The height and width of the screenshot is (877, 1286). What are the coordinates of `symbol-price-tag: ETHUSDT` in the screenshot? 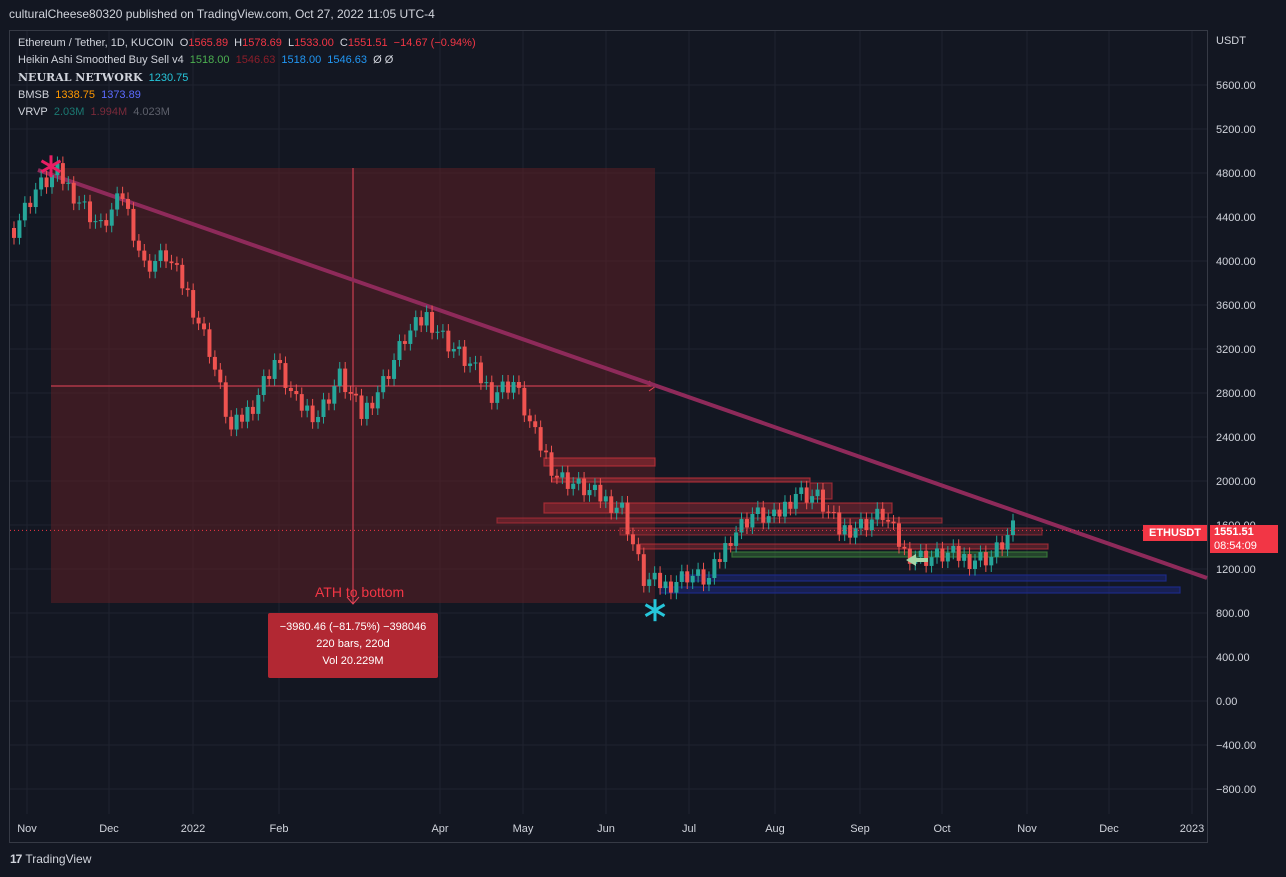 It's located at (1175, 533).